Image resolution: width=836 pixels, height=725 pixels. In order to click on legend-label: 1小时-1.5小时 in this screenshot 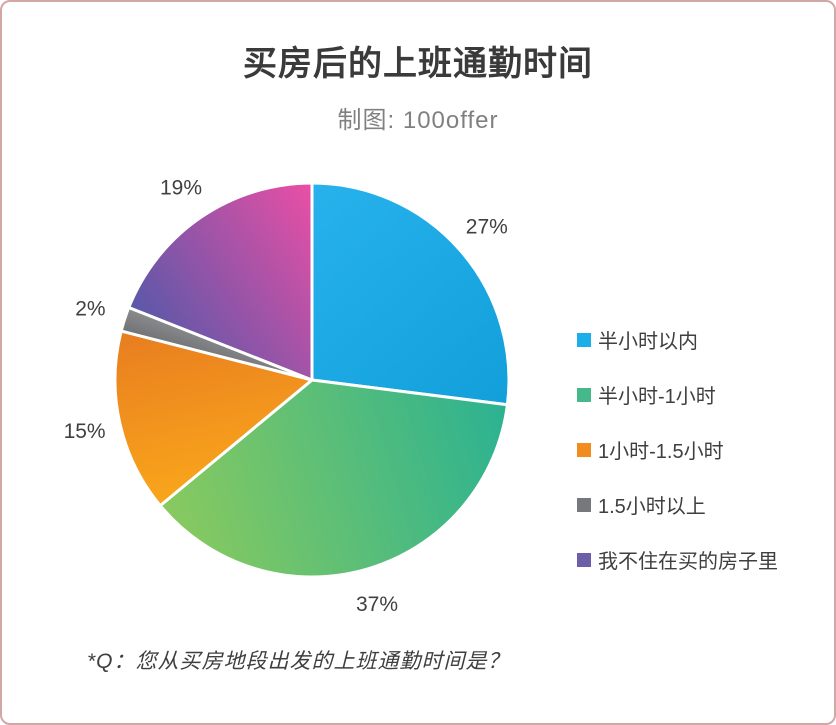, I will do `click(661, 452)`.